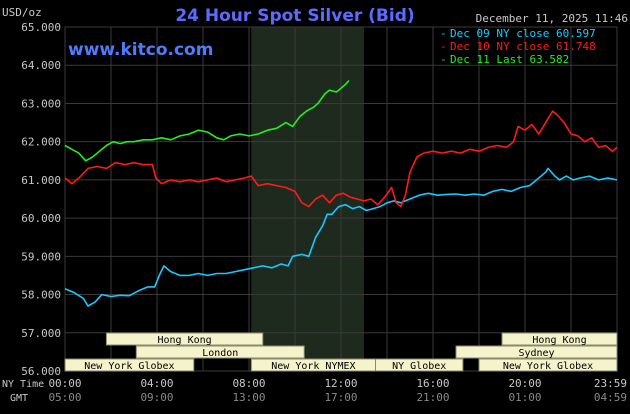 The width and height of the screenshot is (630, 414). What do you see at coordinates (41, 103) in the screenshot?
I see `y-tick-label: 63.000` at bounding box center [41, 103].